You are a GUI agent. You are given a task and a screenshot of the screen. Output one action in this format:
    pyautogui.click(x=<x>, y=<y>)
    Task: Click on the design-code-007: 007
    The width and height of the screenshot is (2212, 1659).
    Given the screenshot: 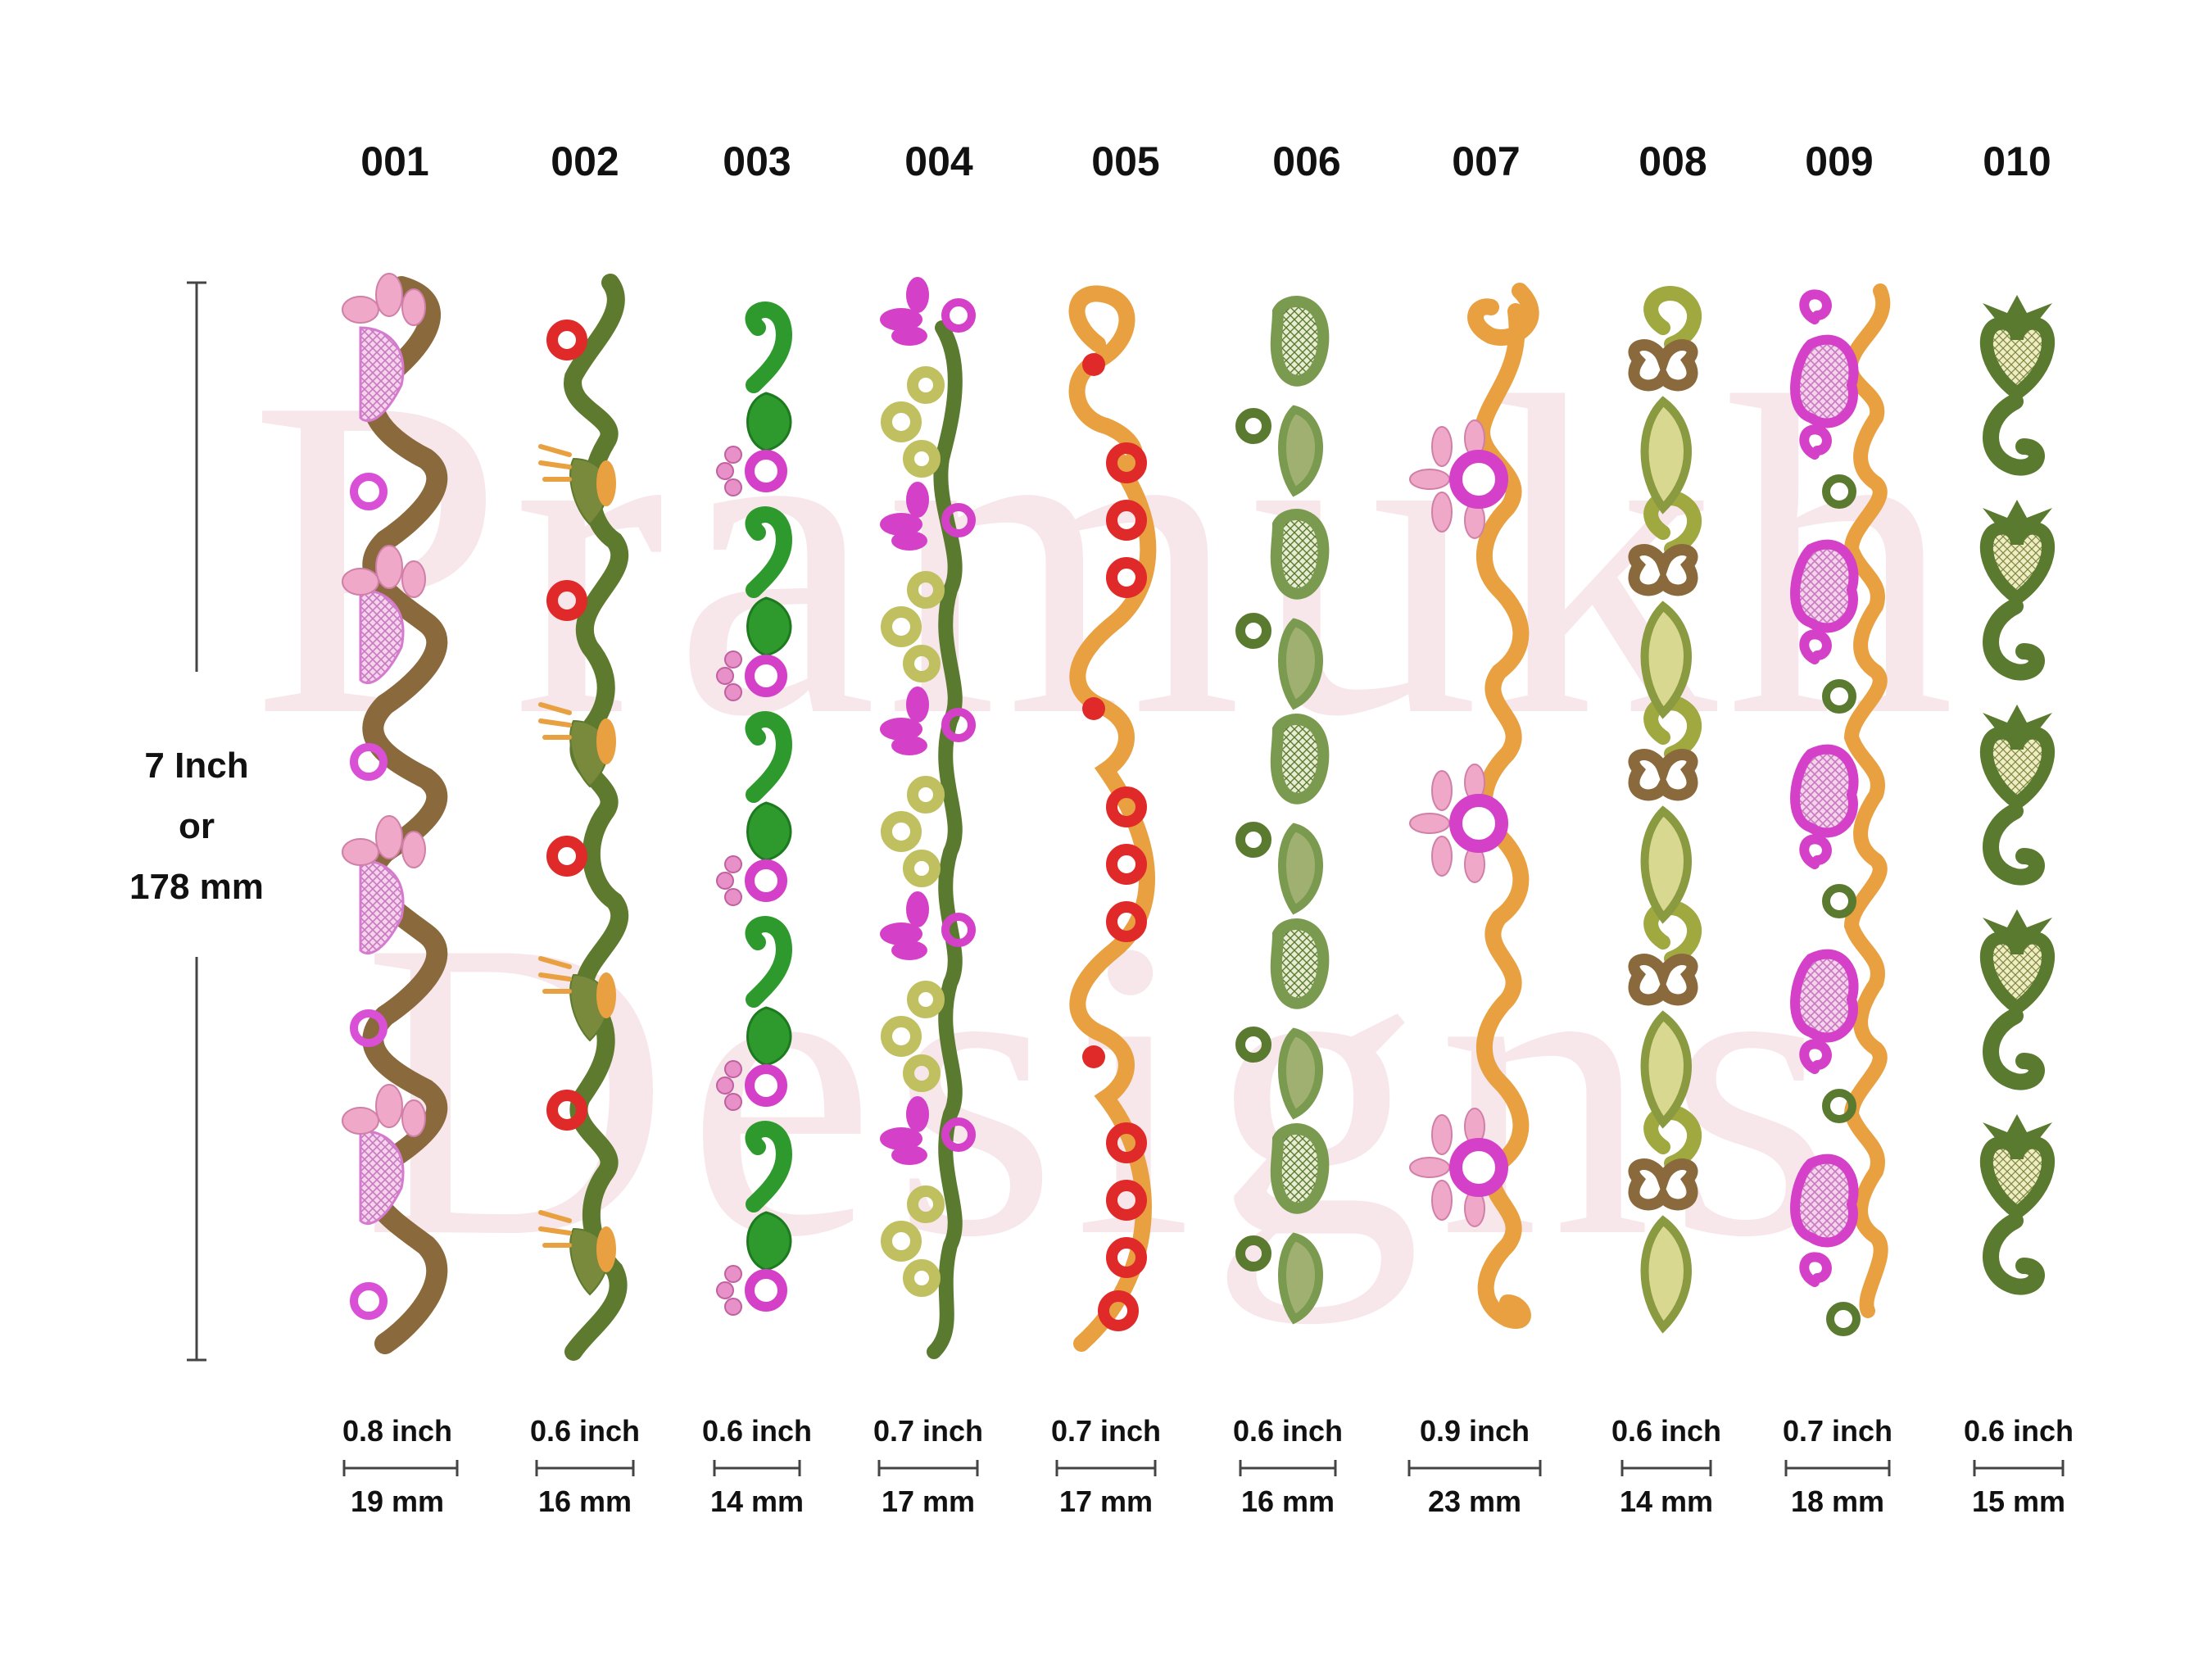 What is the action you would take?
    pyautogui.click(x=1486, y=161)
    